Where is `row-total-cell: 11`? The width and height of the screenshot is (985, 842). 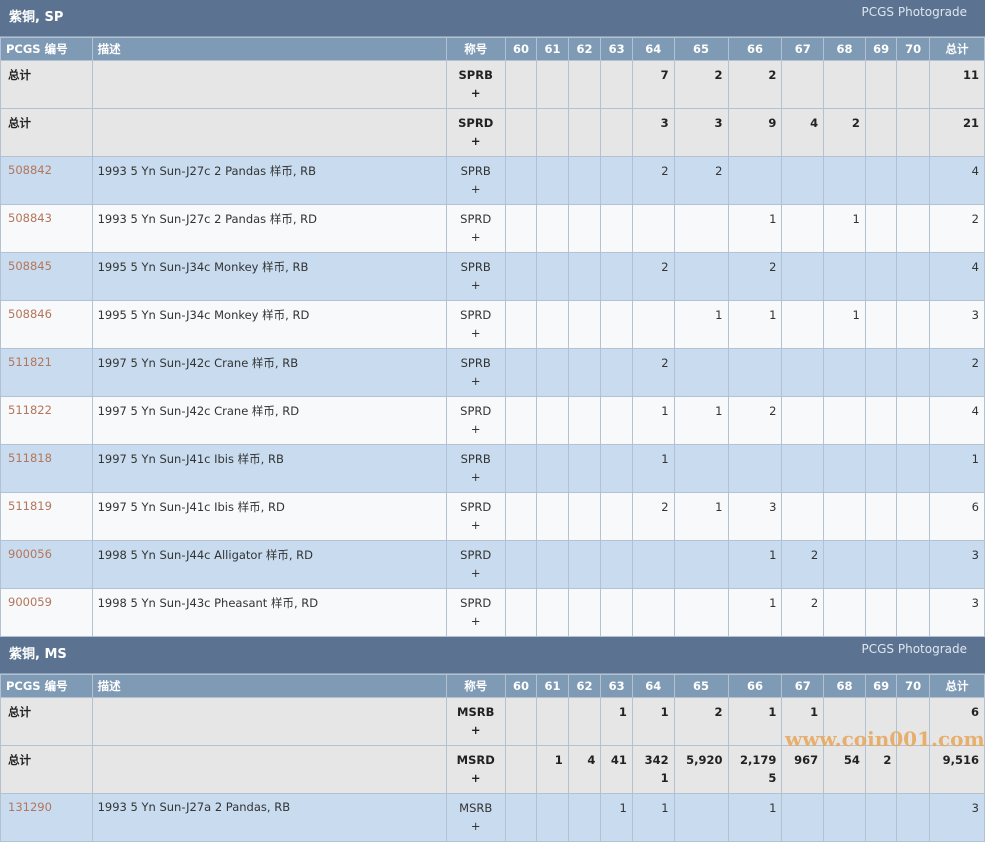 row-total-cell: 11 is located at coordinates (956, 84).